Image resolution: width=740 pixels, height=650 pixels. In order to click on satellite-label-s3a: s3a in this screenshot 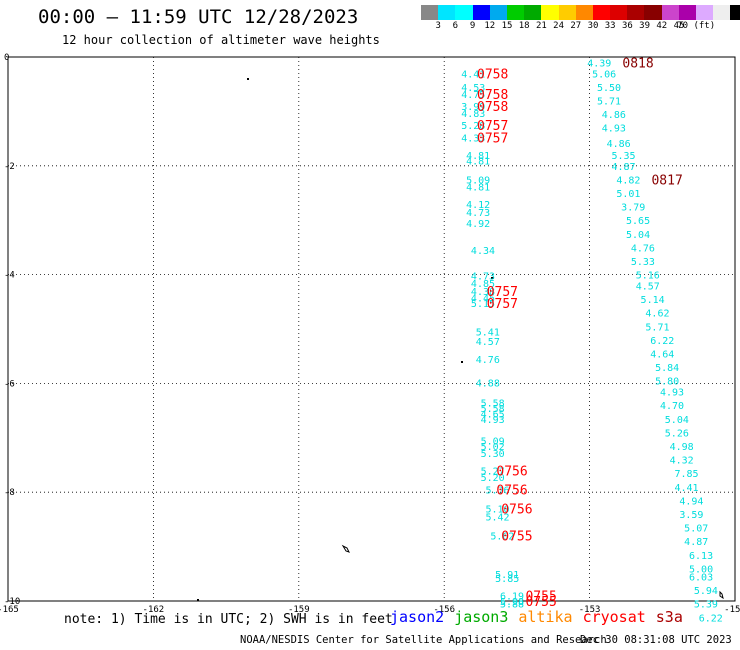, I will do `click(669, 617)`.